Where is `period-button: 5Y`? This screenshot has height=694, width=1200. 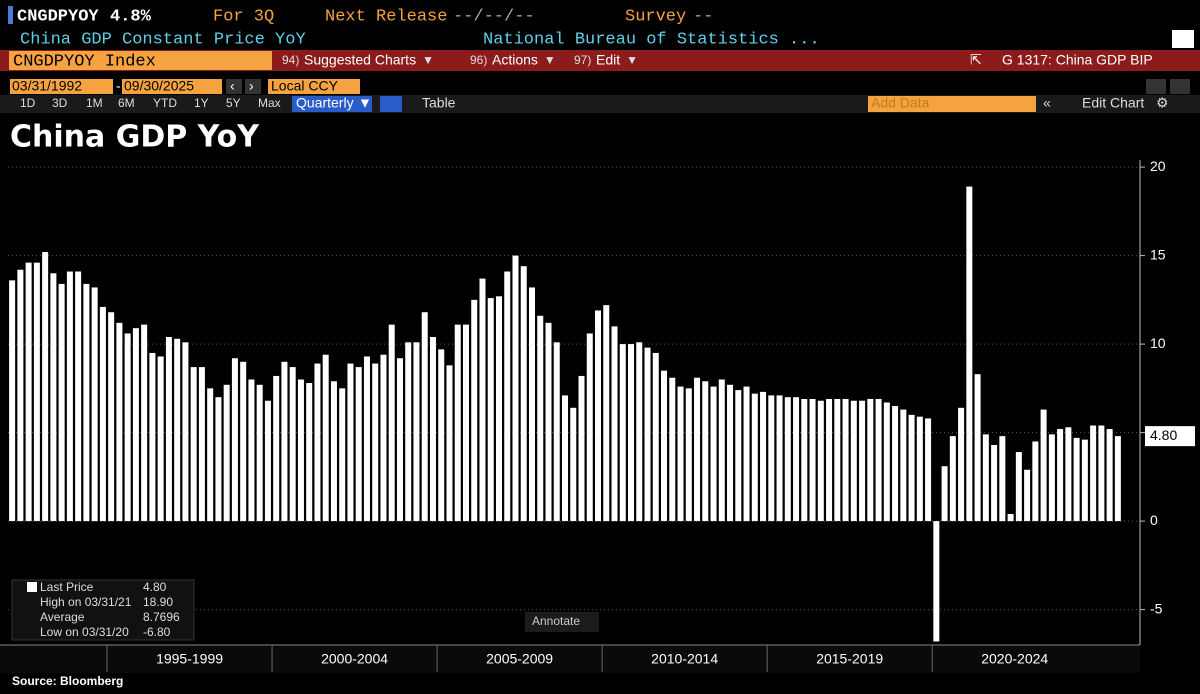 period-button: 5Y is located at coordinates (233, 103).